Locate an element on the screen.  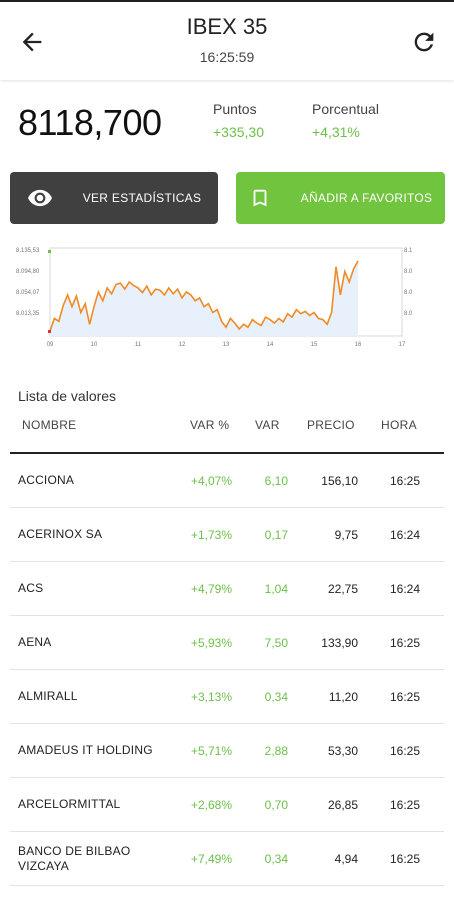
stock-price: 11,20 is located at coordinates (343, 697).